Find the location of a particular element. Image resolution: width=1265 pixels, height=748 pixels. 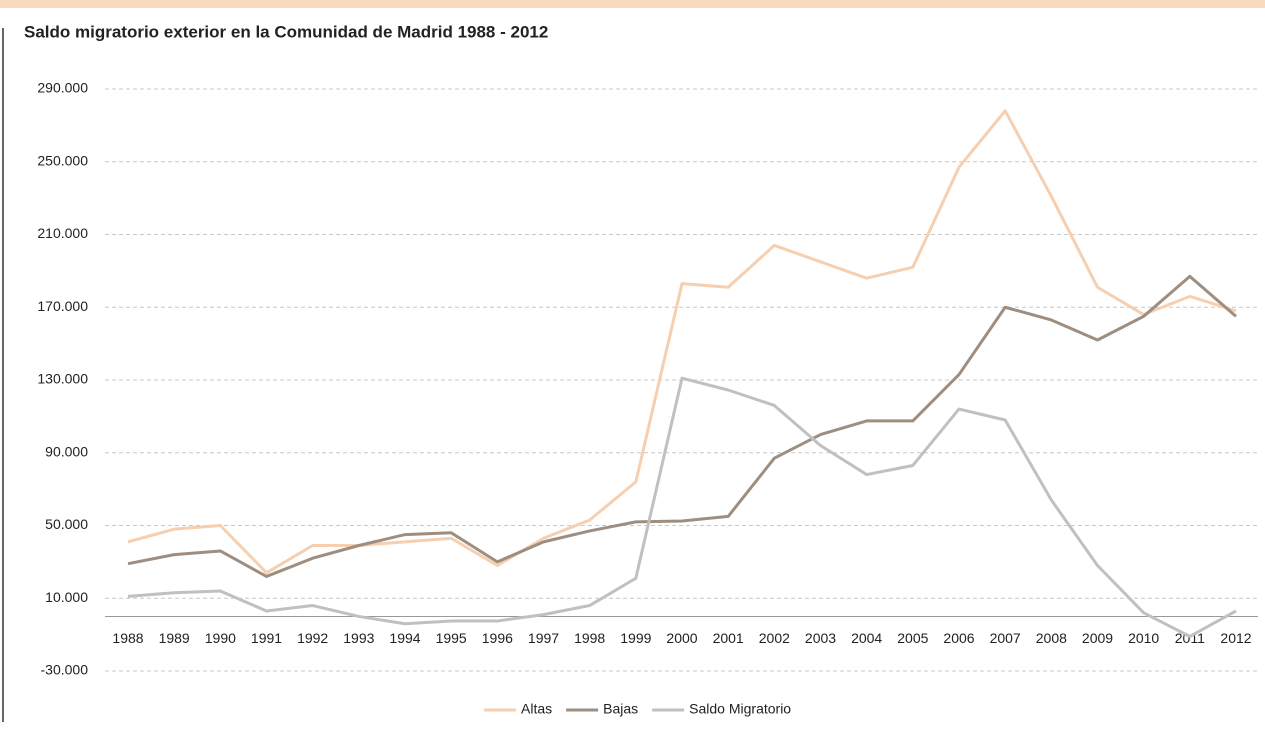

y-tick-label: 210.000 is located at coordinates (62, 233).